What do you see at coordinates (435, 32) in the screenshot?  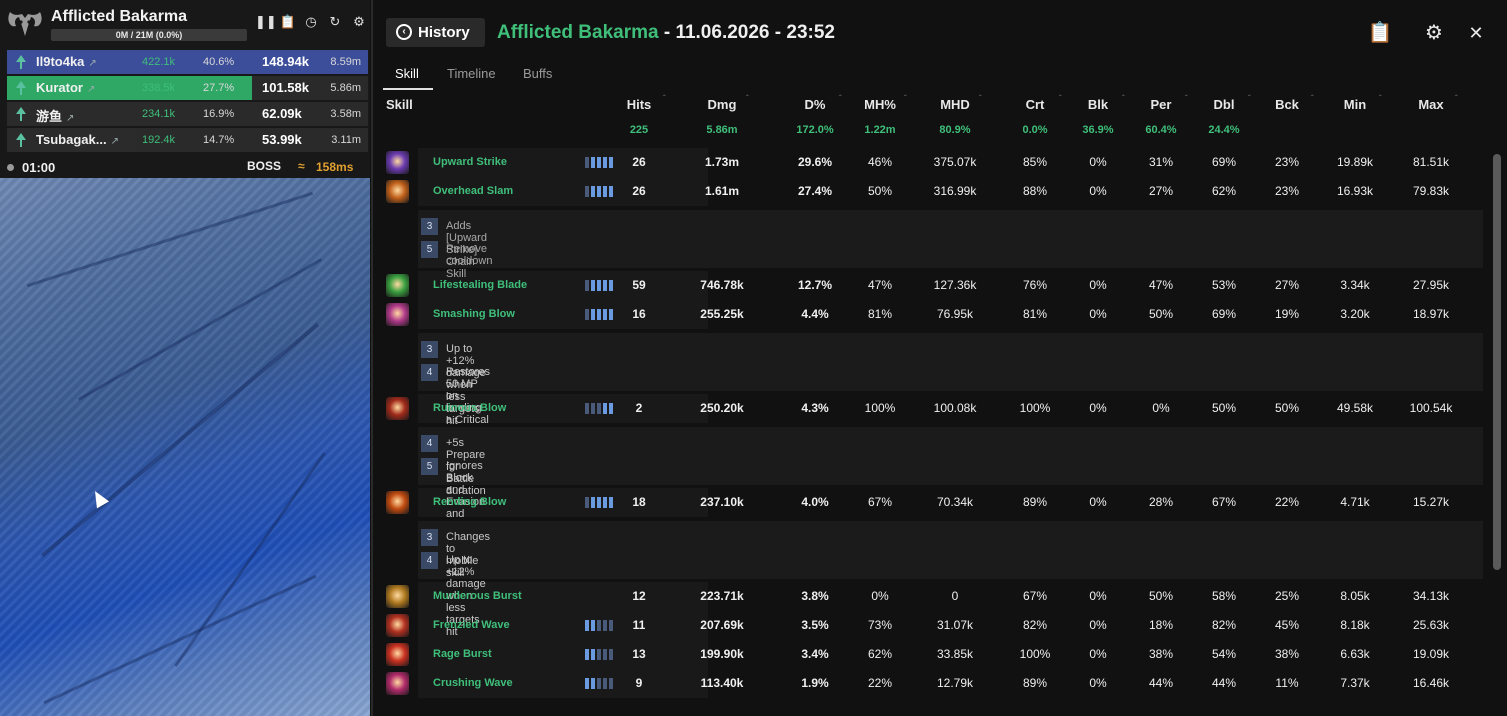 I see `history-back-button: ‹ History` at bounding box center [435, 32].